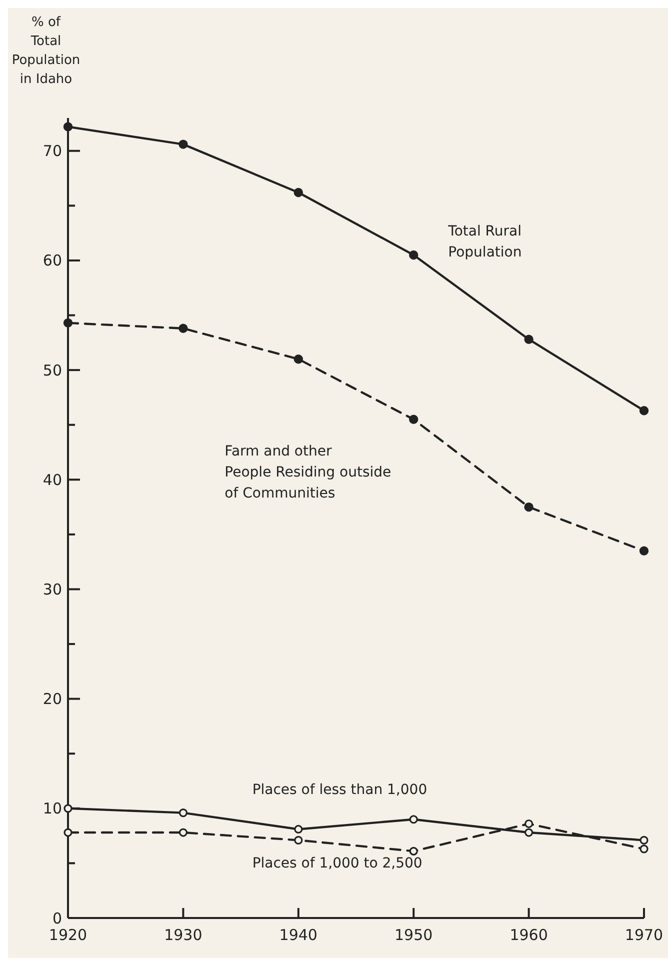  What do you see at coordinates (308, 473) in the screenshot?
I see `text: Farm and other People Residing outside of Communities` at bounding box center [308, 473].